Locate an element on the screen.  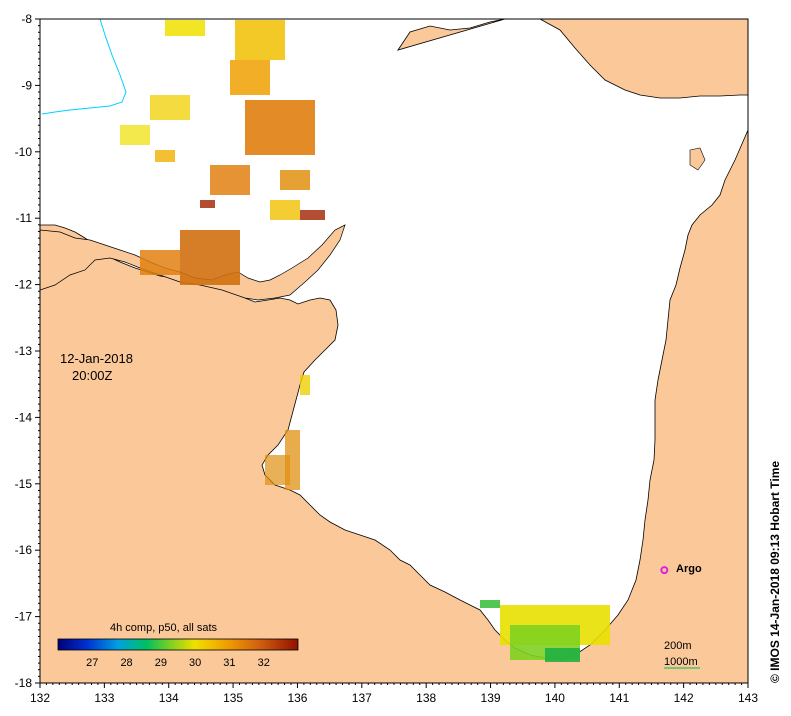
y-tick-label: -18 is located at coordinates (24, 683).